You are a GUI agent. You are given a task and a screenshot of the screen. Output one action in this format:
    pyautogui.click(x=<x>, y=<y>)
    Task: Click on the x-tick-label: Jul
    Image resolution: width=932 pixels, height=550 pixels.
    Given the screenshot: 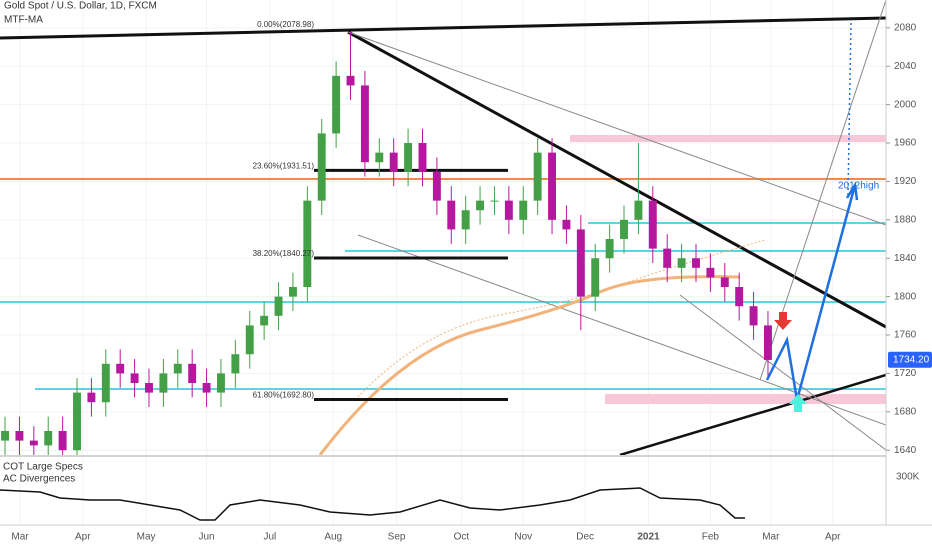 What is the action you would take?
    pyautogui.click(x=270, y=537)
    